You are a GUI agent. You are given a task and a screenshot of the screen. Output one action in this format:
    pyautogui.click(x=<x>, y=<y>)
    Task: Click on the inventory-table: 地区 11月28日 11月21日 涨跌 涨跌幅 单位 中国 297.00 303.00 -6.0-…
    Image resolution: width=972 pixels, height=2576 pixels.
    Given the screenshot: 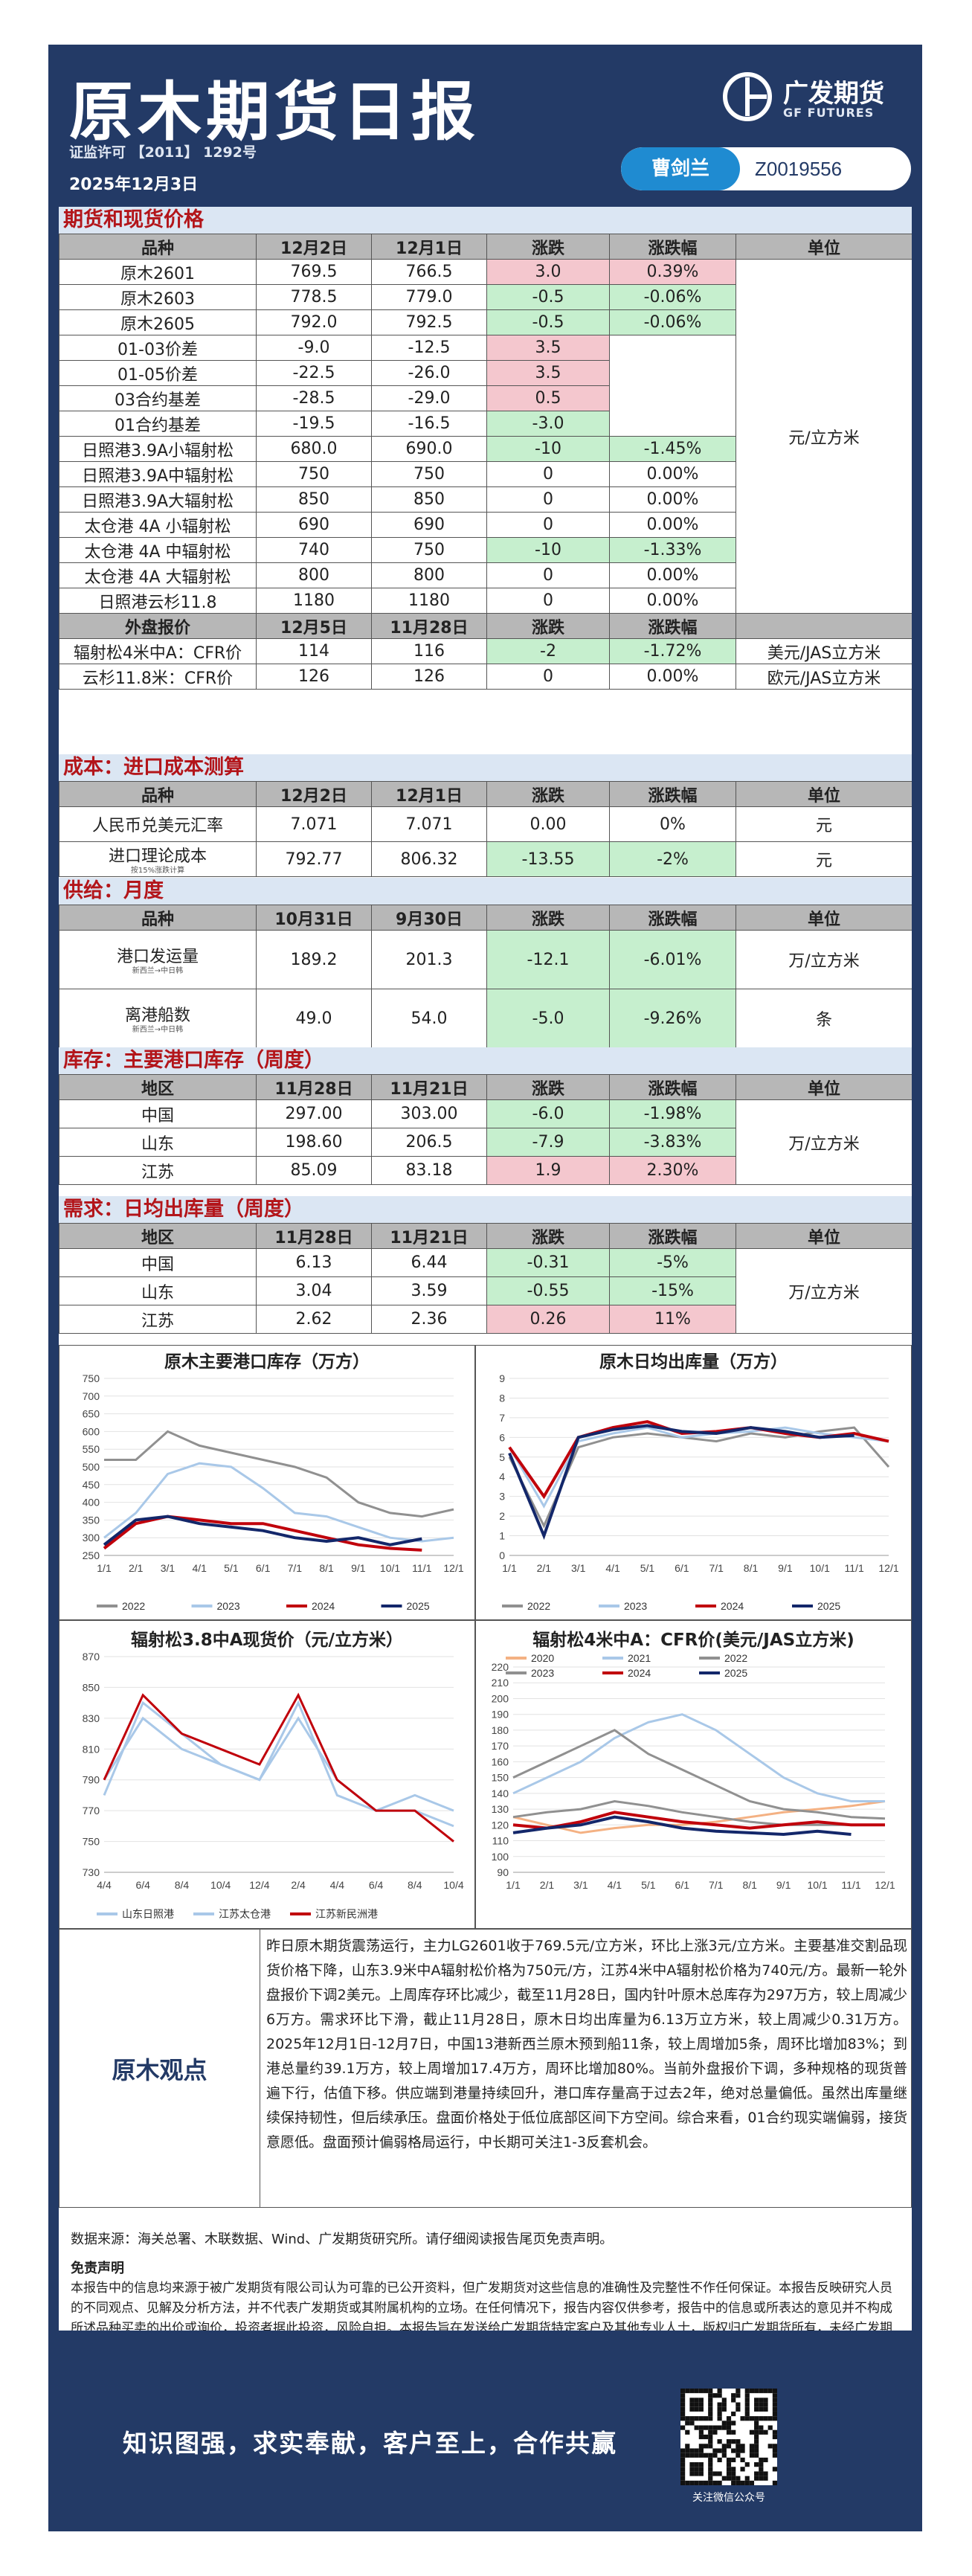 What is the action you would take?
    pyautogui.click(x=485, y=1129)
    